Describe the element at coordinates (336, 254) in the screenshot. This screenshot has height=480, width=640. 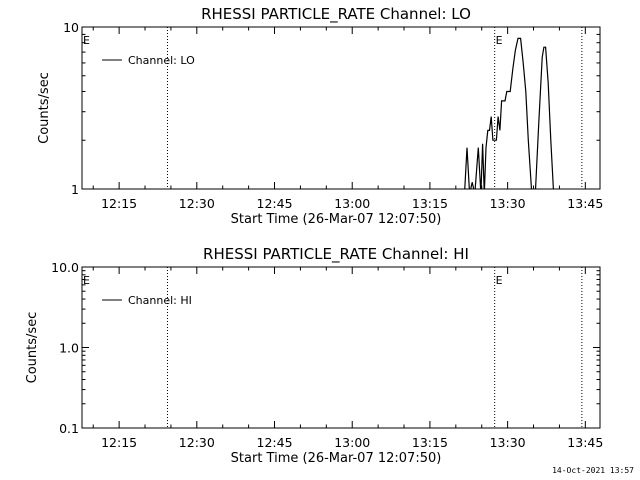
I see `chart-title: RHESSI PARTICLE_RATE Channel: HI` at that location.